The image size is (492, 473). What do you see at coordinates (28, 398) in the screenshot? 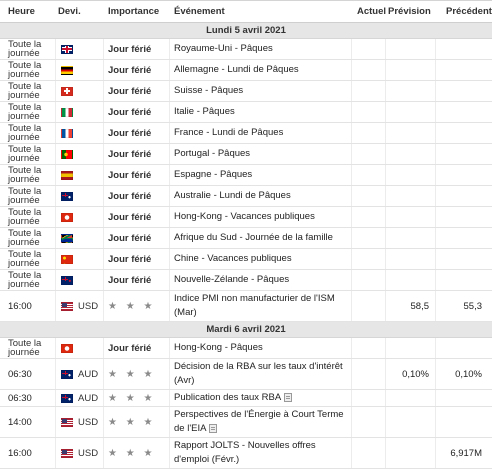
I see `event-time: 06:30` at bounding box center [28, 398].